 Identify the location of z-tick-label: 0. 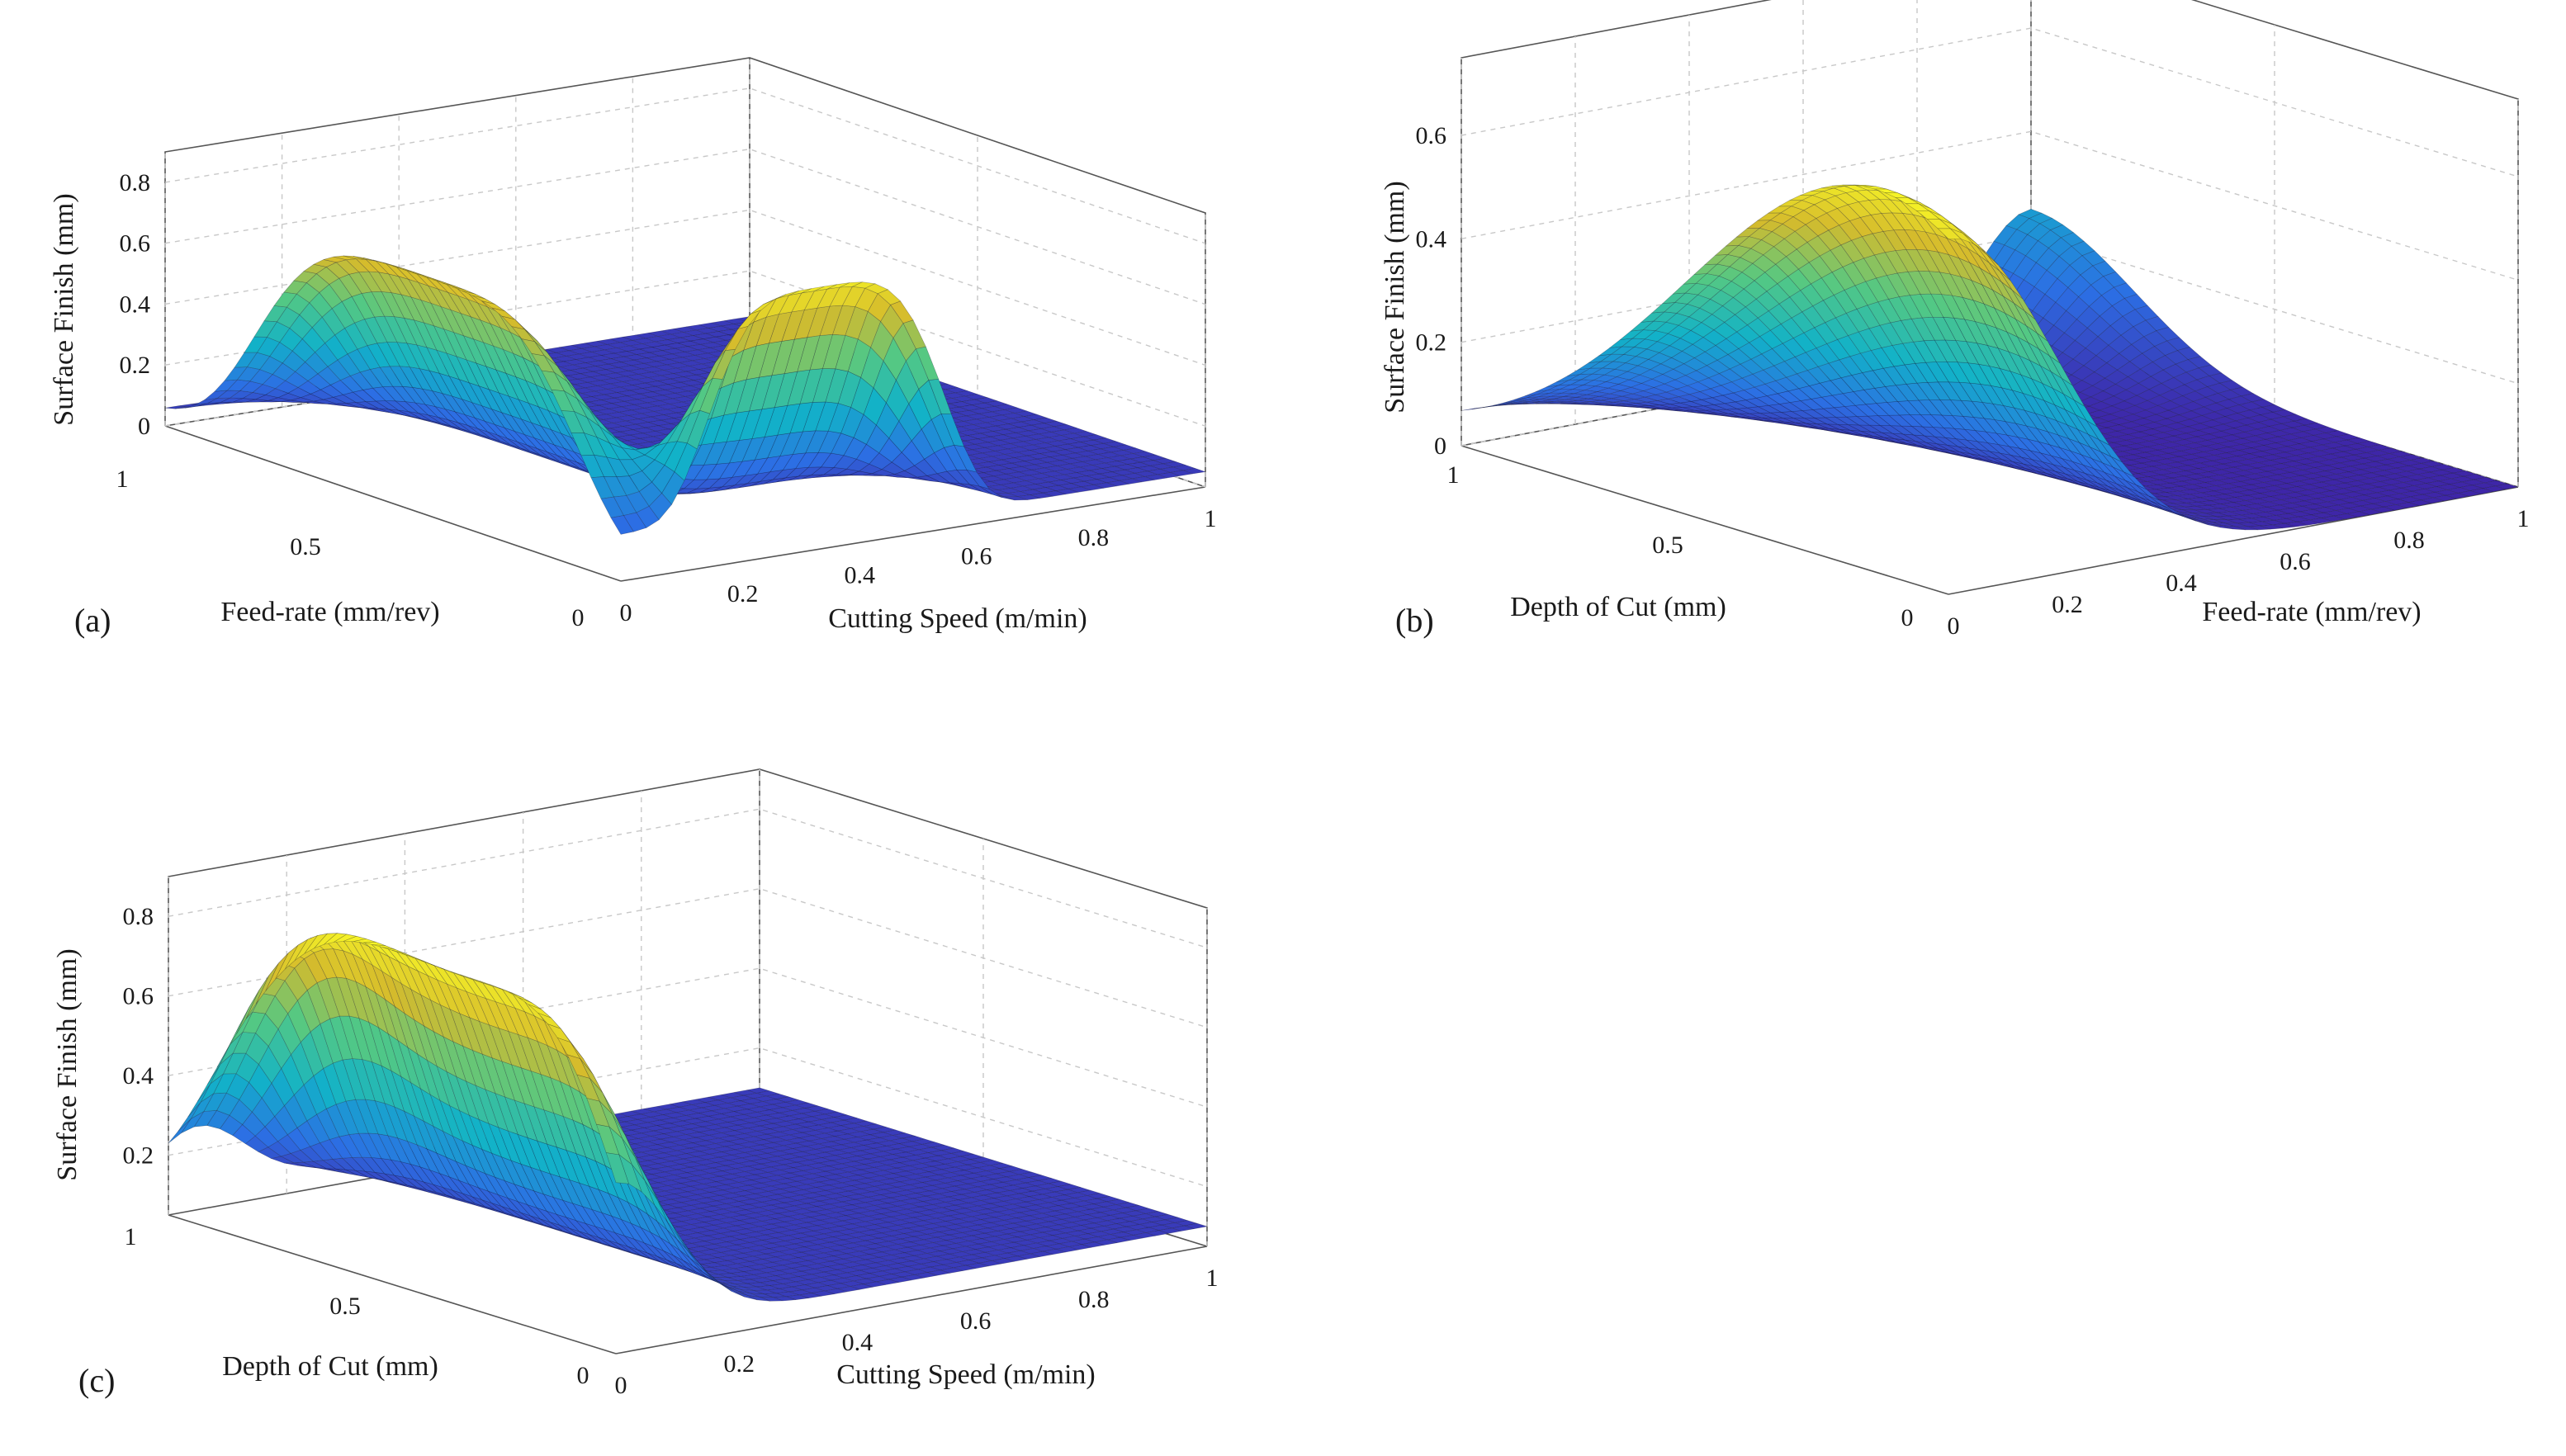
(1440, 446).